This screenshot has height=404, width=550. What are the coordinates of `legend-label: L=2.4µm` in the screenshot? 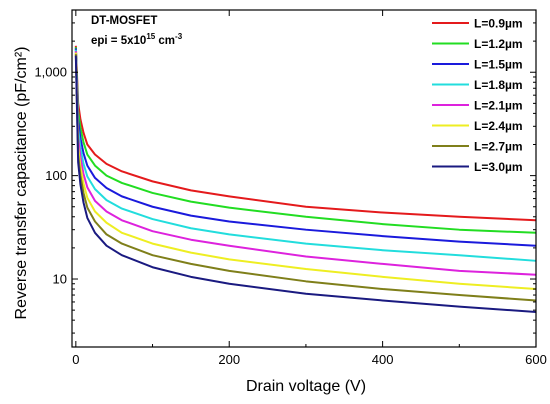 It's located at (498, 126).